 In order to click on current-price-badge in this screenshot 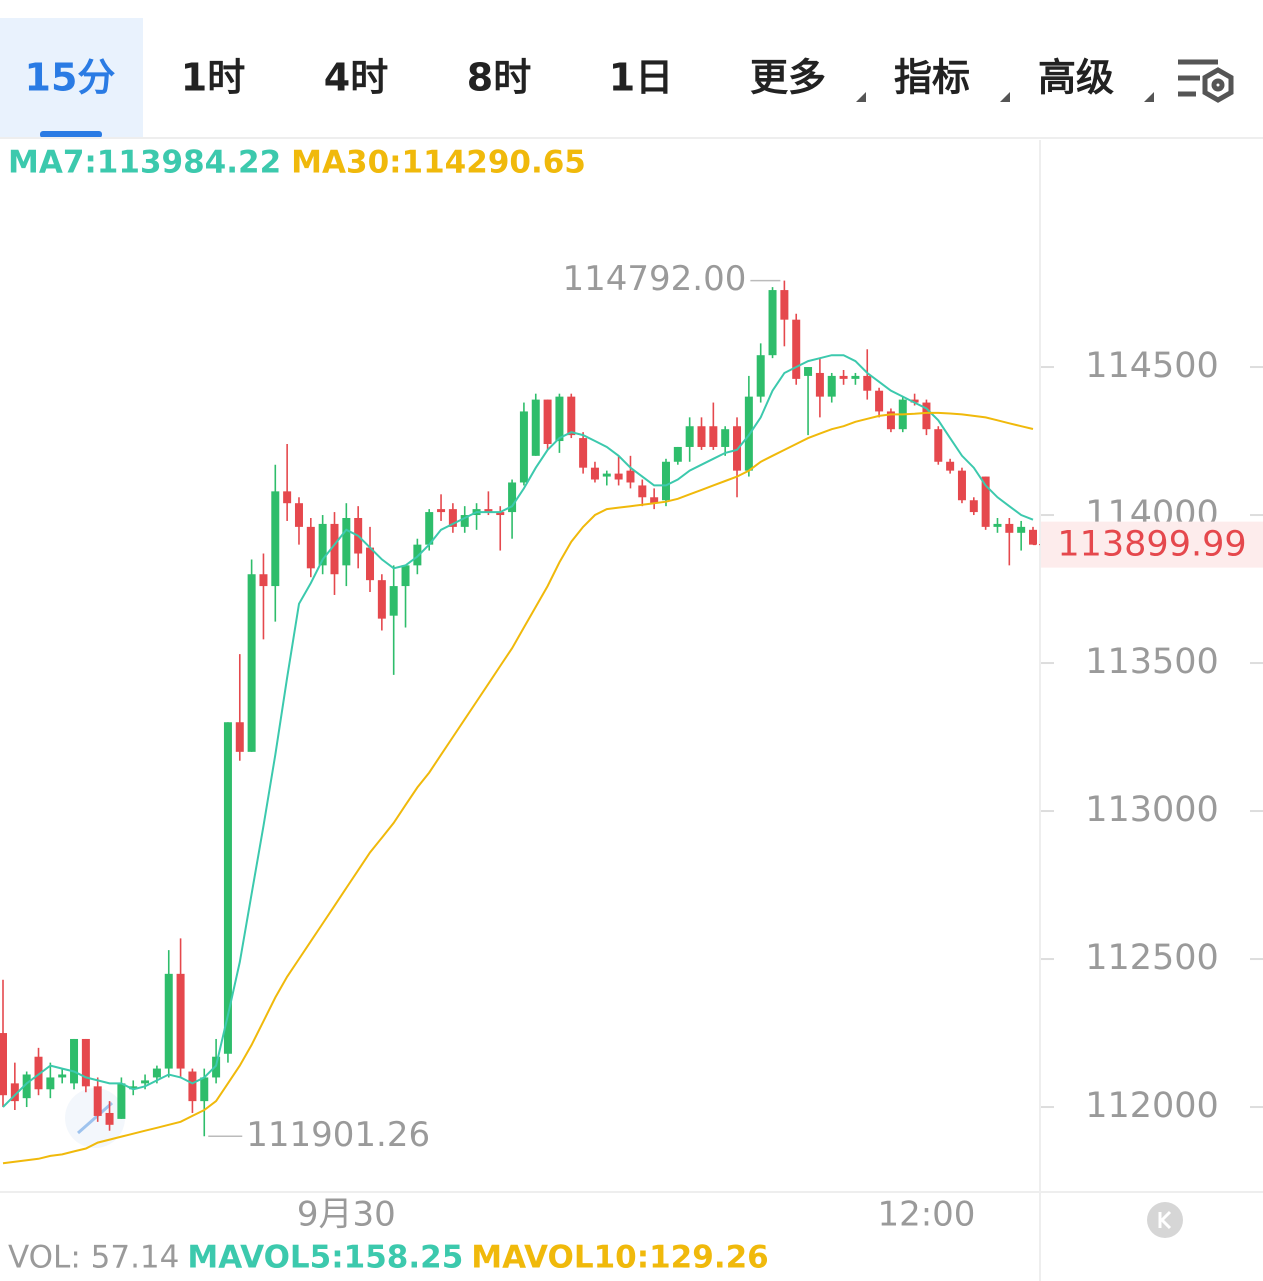, I will do `click(1152, 544)`.